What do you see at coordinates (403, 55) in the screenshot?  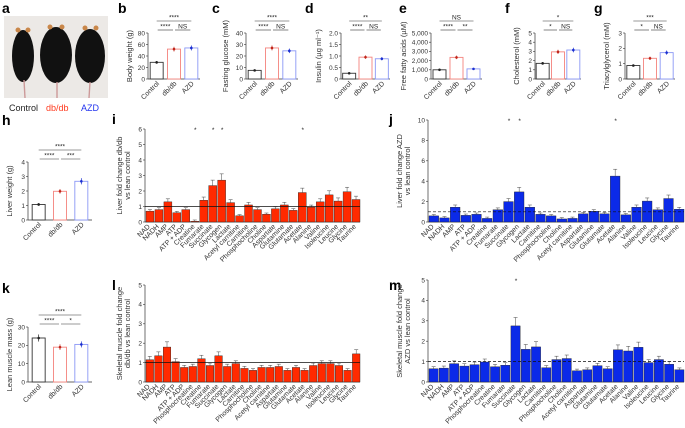 I see `y-axis-label: Free fatty acids (µM)` at bounding box center [403, 55].